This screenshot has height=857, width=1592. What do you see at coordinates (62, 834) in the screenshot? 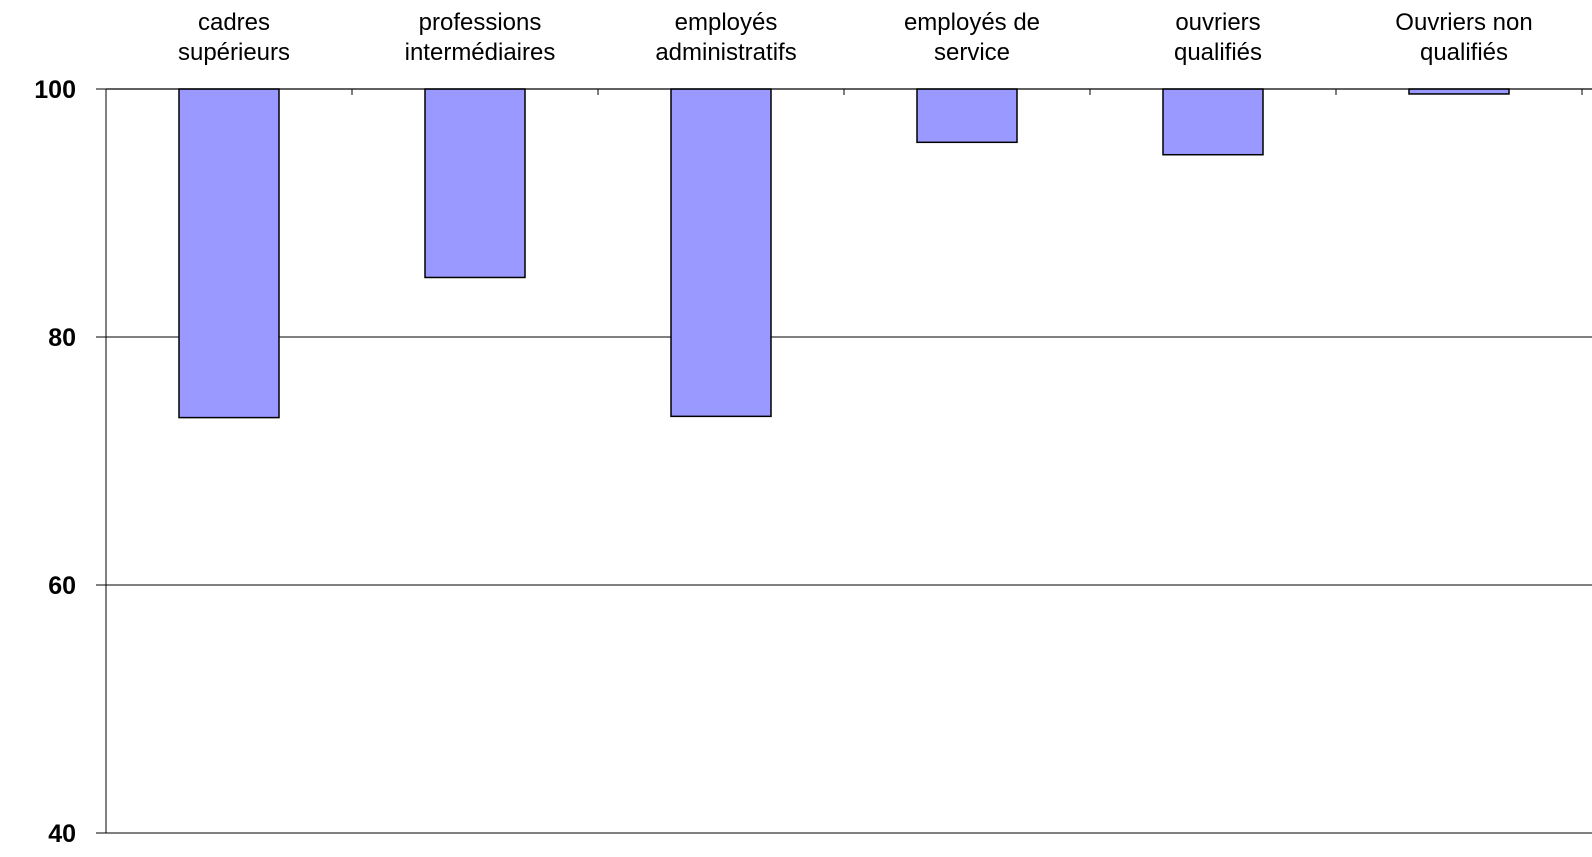
I see `y-tick-label: 40` at bounding box center [62, 834].